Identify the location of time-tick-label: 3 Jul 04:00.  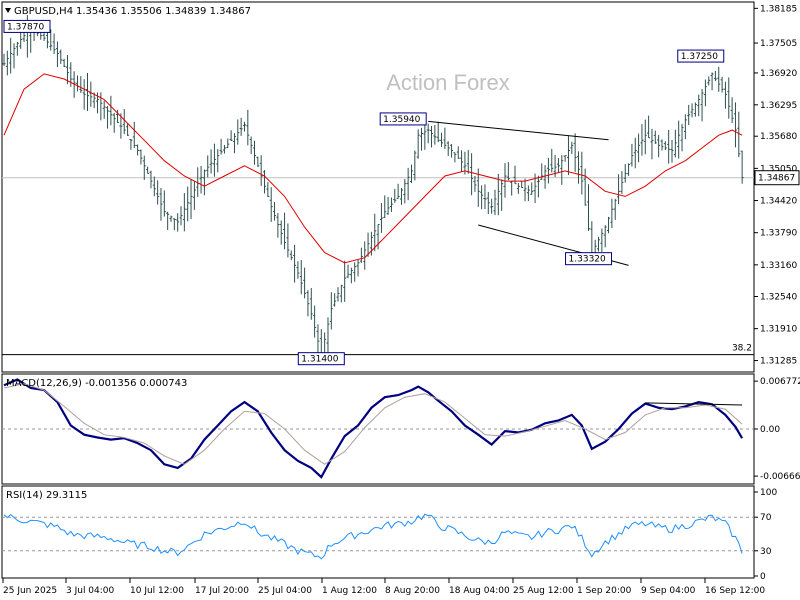
(90, 591).